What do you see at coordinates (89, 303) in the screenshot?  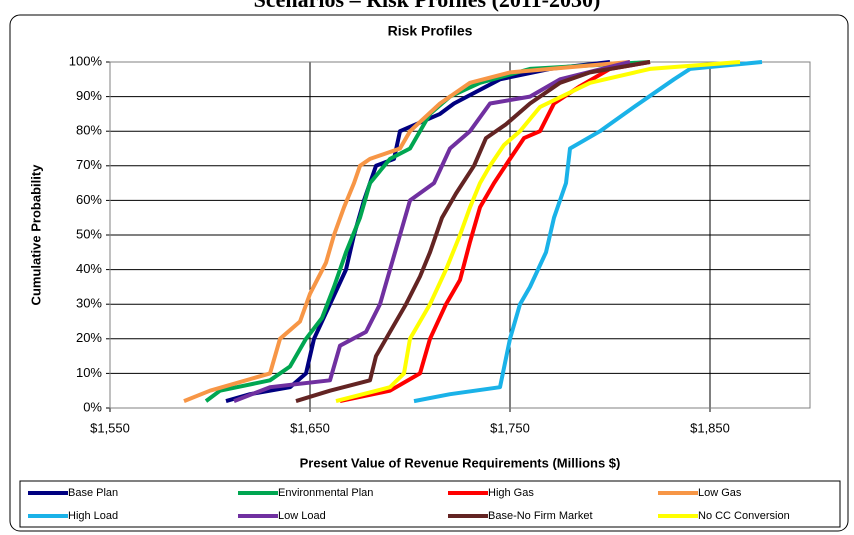 I see `y-tick-label: 30%` at bounding box center [89, 303].